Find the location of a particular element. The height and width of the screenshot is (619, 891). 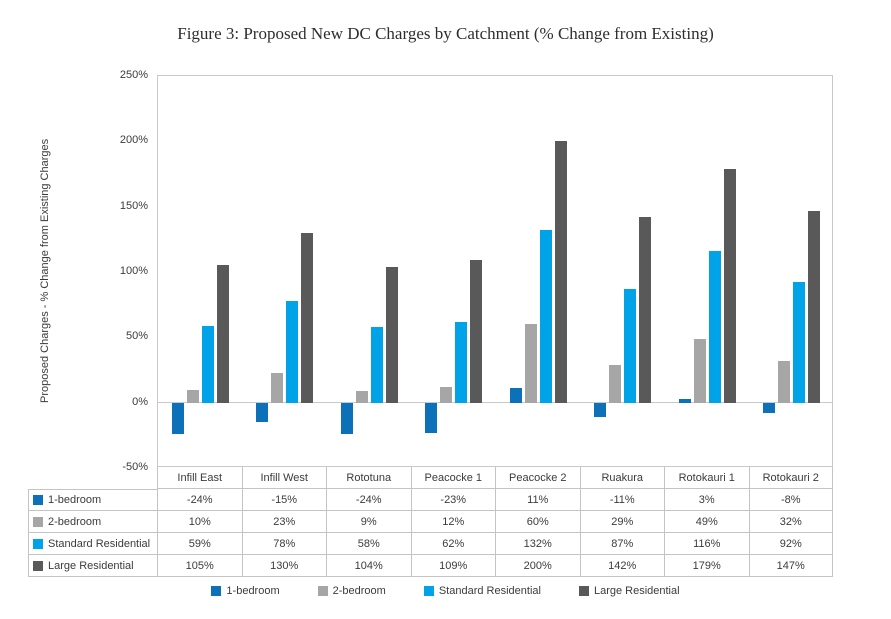

table-value-cell: 23% is located at coordinates (283, 522).